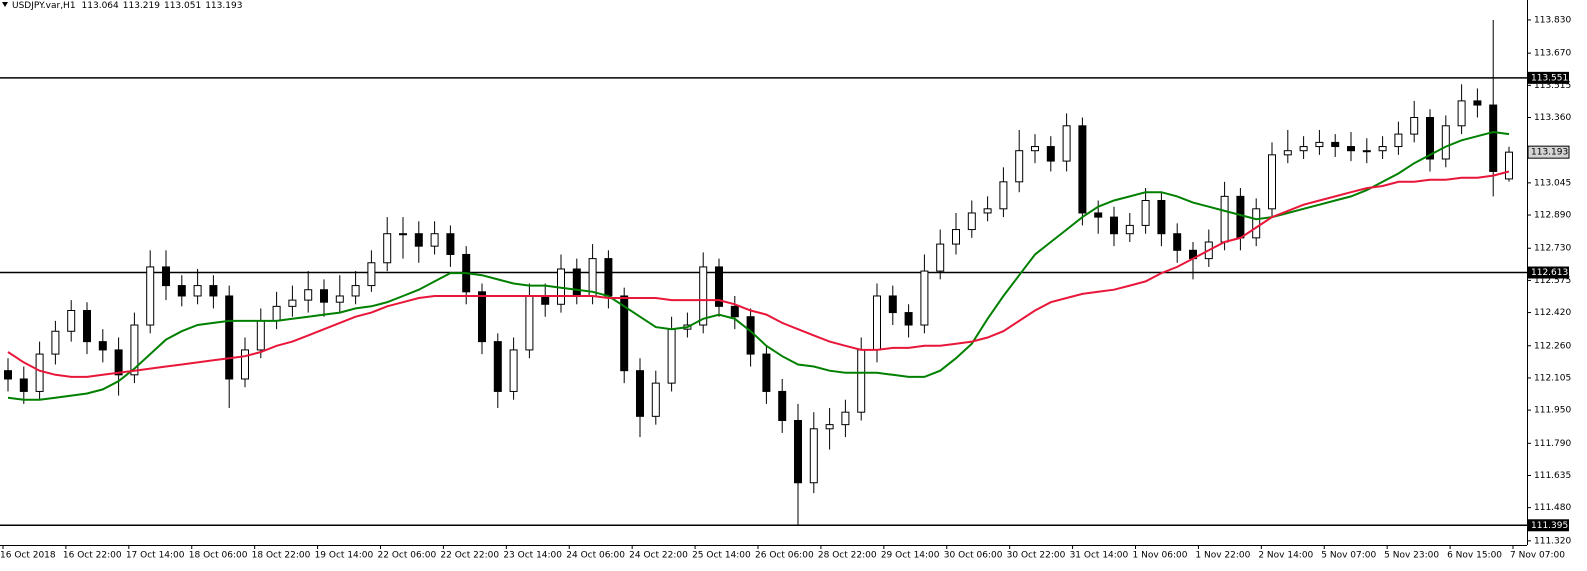  I want to click on y-tick-label: 113.830, so click(1552, 20).